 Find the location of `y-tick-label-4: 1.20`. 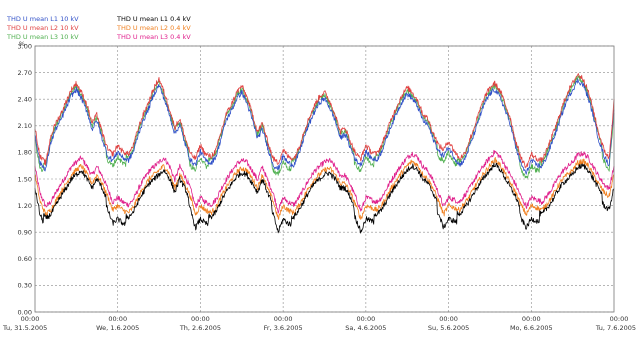

y-tick-label-4: 1.20 is located at coordinates (25, 206).